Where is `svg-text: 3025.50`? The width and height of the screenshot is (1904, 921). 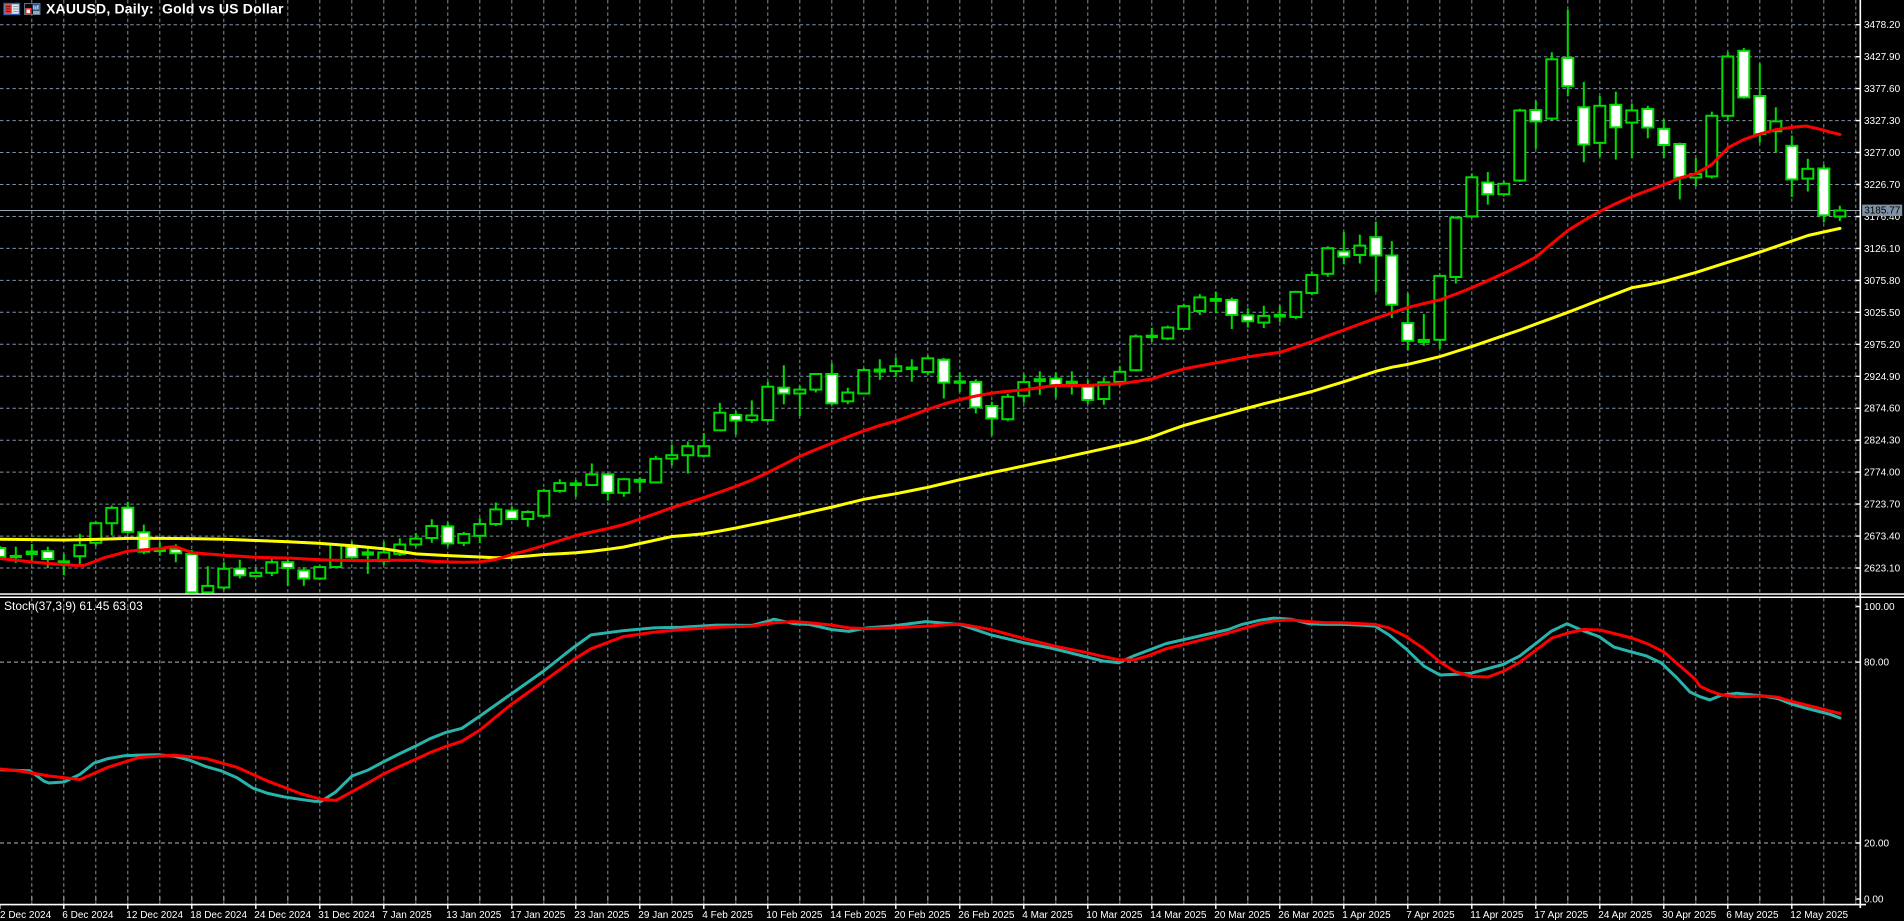
svg-text: 3025.50 is located at coordinates (1882, 313).